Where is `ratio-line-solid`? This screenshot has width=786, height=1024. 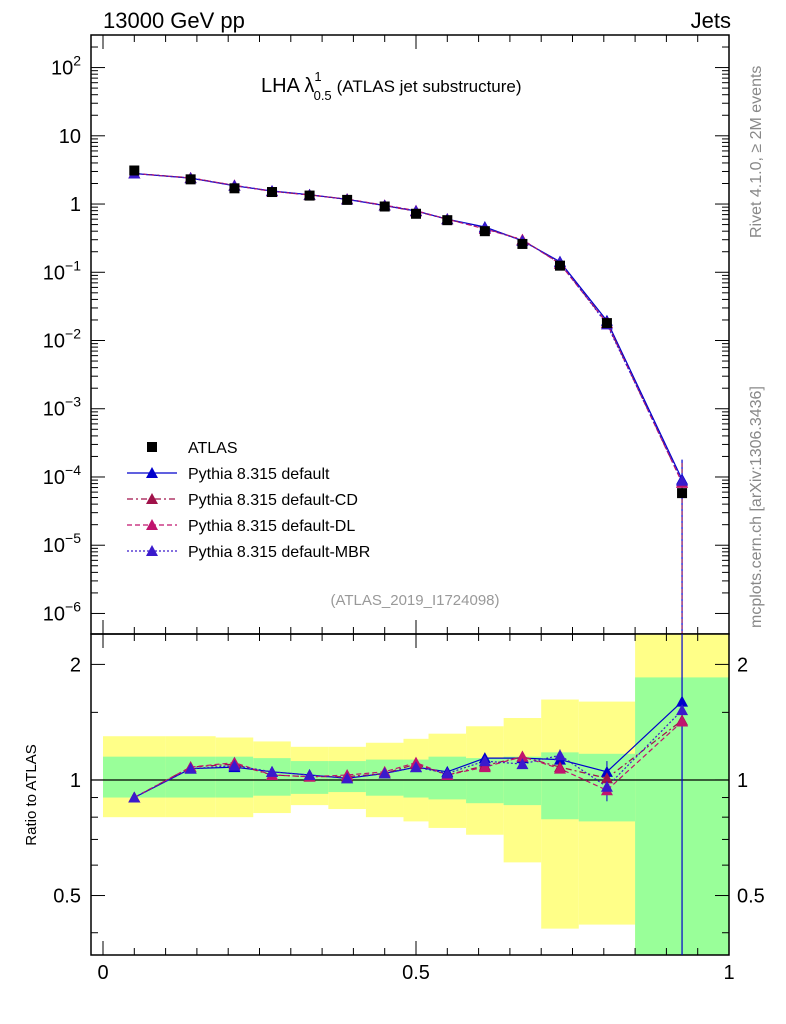 ratio-line-solid is located at coordinates (408, 750).